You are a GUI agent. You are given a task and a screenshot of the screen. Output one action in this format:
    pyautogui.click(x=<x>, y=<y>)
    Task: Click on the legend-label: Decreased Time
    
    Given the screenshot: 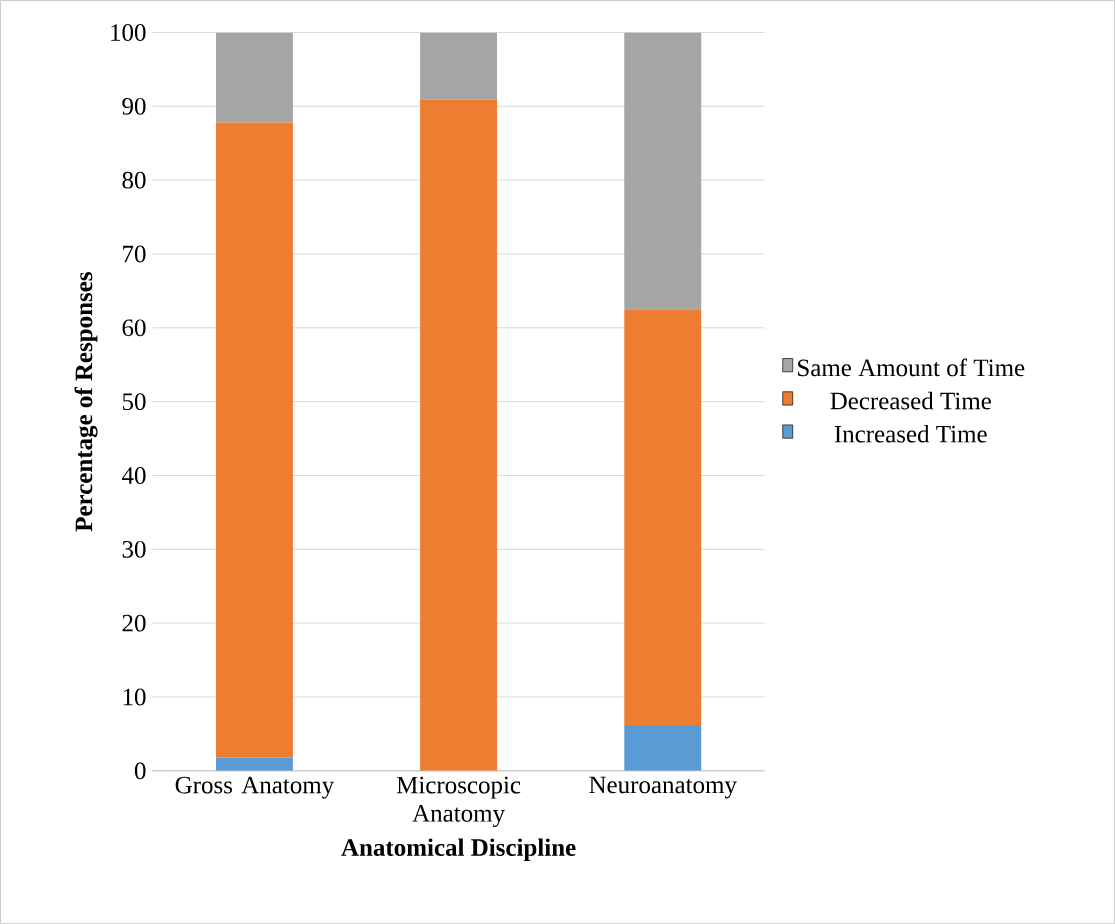 What is the action you would take?
    pyautogui.click(x=910, y=400)
    